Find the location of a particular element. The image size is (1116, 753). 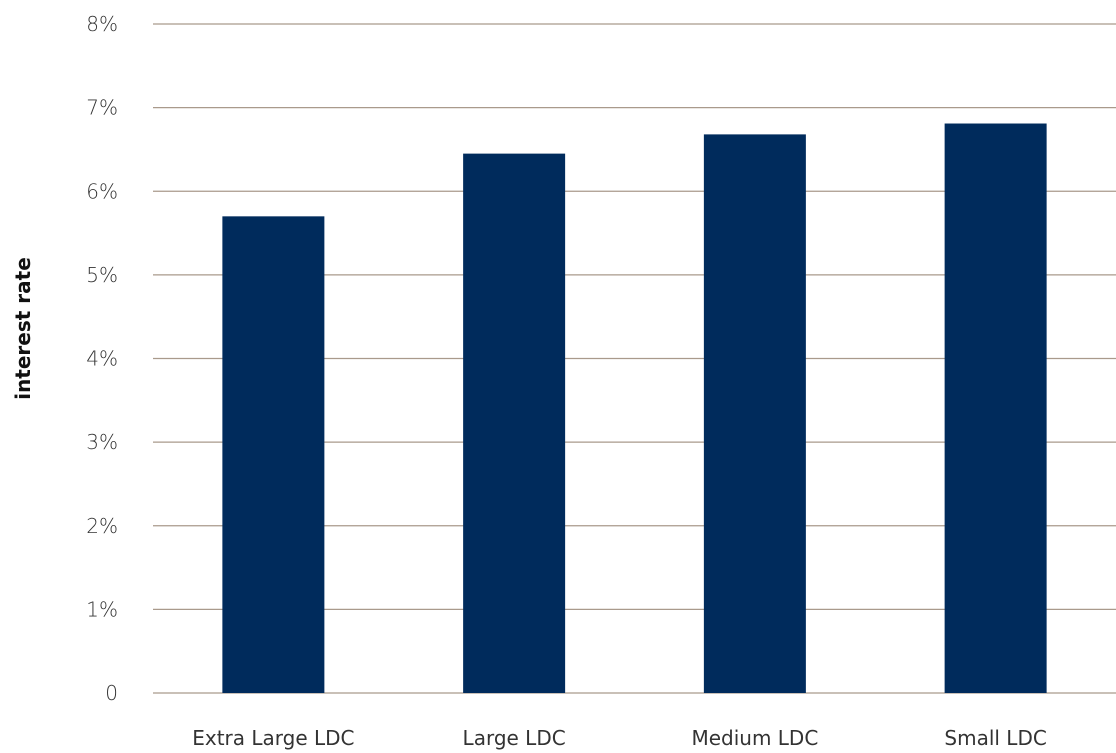

bar-extra-large-ldc is located at coordinates (273, 454).